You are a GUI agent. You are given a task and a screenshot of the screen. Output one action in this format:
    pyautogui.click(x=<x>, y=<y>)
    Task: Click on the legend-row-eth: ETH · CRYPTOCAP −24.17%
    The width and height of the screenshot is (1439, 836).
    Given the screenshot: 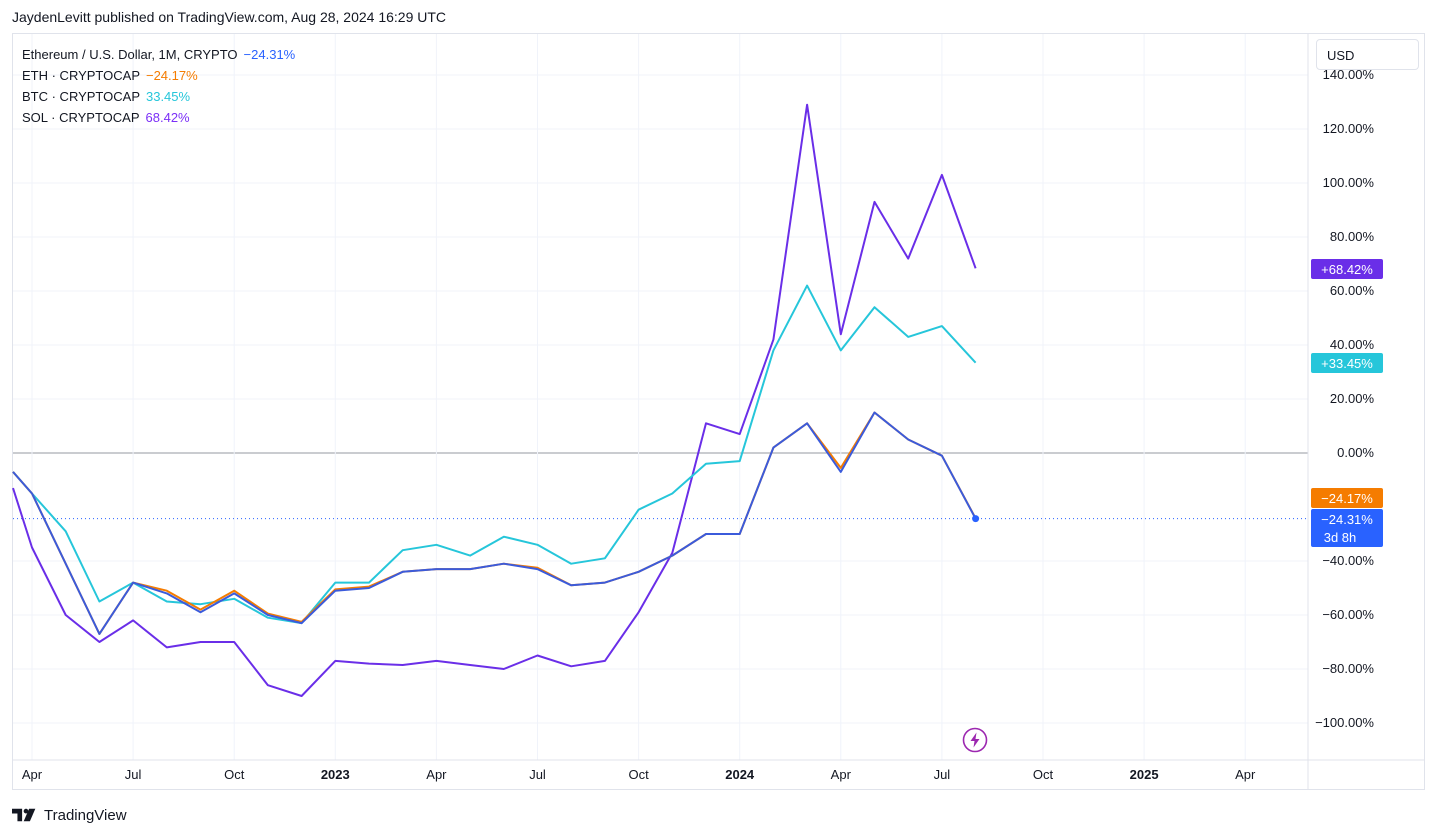 What is the action you would take?
    pyautogui.click(x=158, y=75)
    